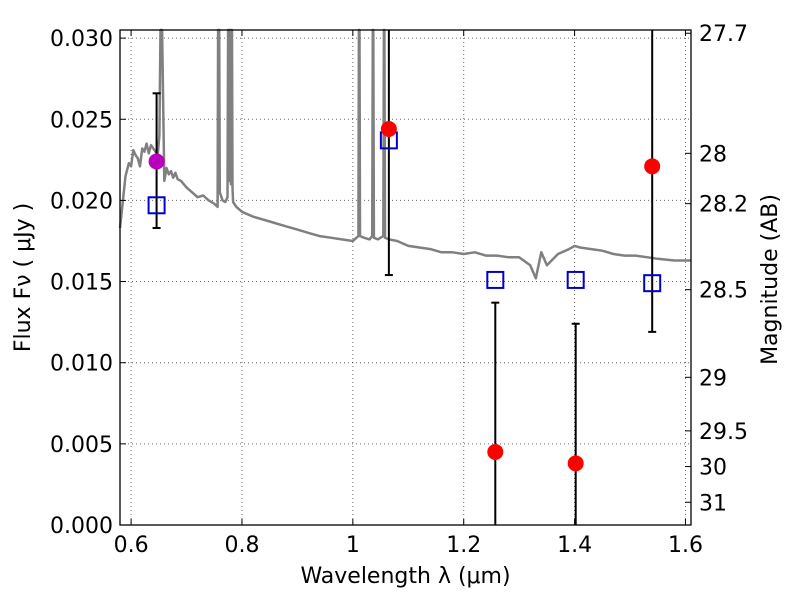 The width and height of the screenshot is (800, 600). Describe the element at coordinates (770, 279) in the screenshot. I see `y2-axis-title: Magnitude (AB)` at that location.